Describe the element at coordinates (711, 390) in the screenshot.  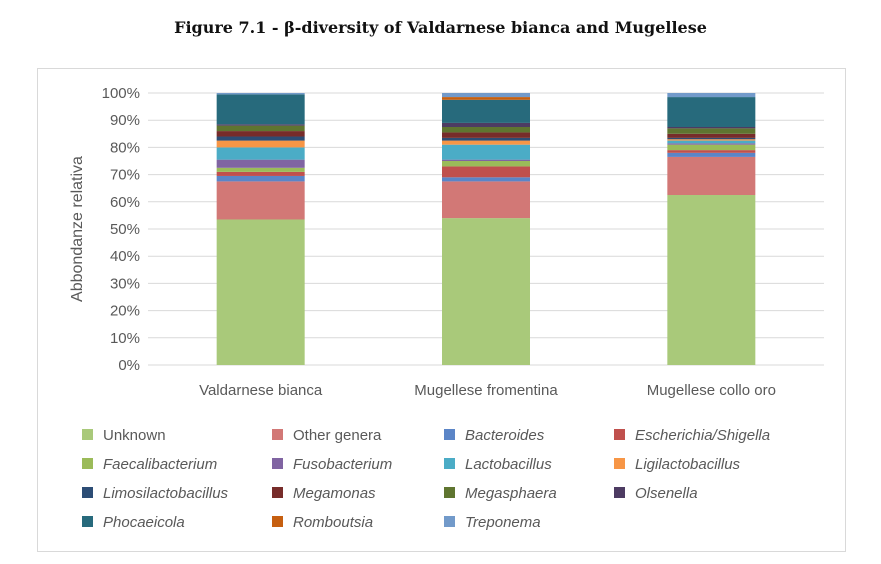
I see `x-tick-label: Mugellese collo oro` at that location.